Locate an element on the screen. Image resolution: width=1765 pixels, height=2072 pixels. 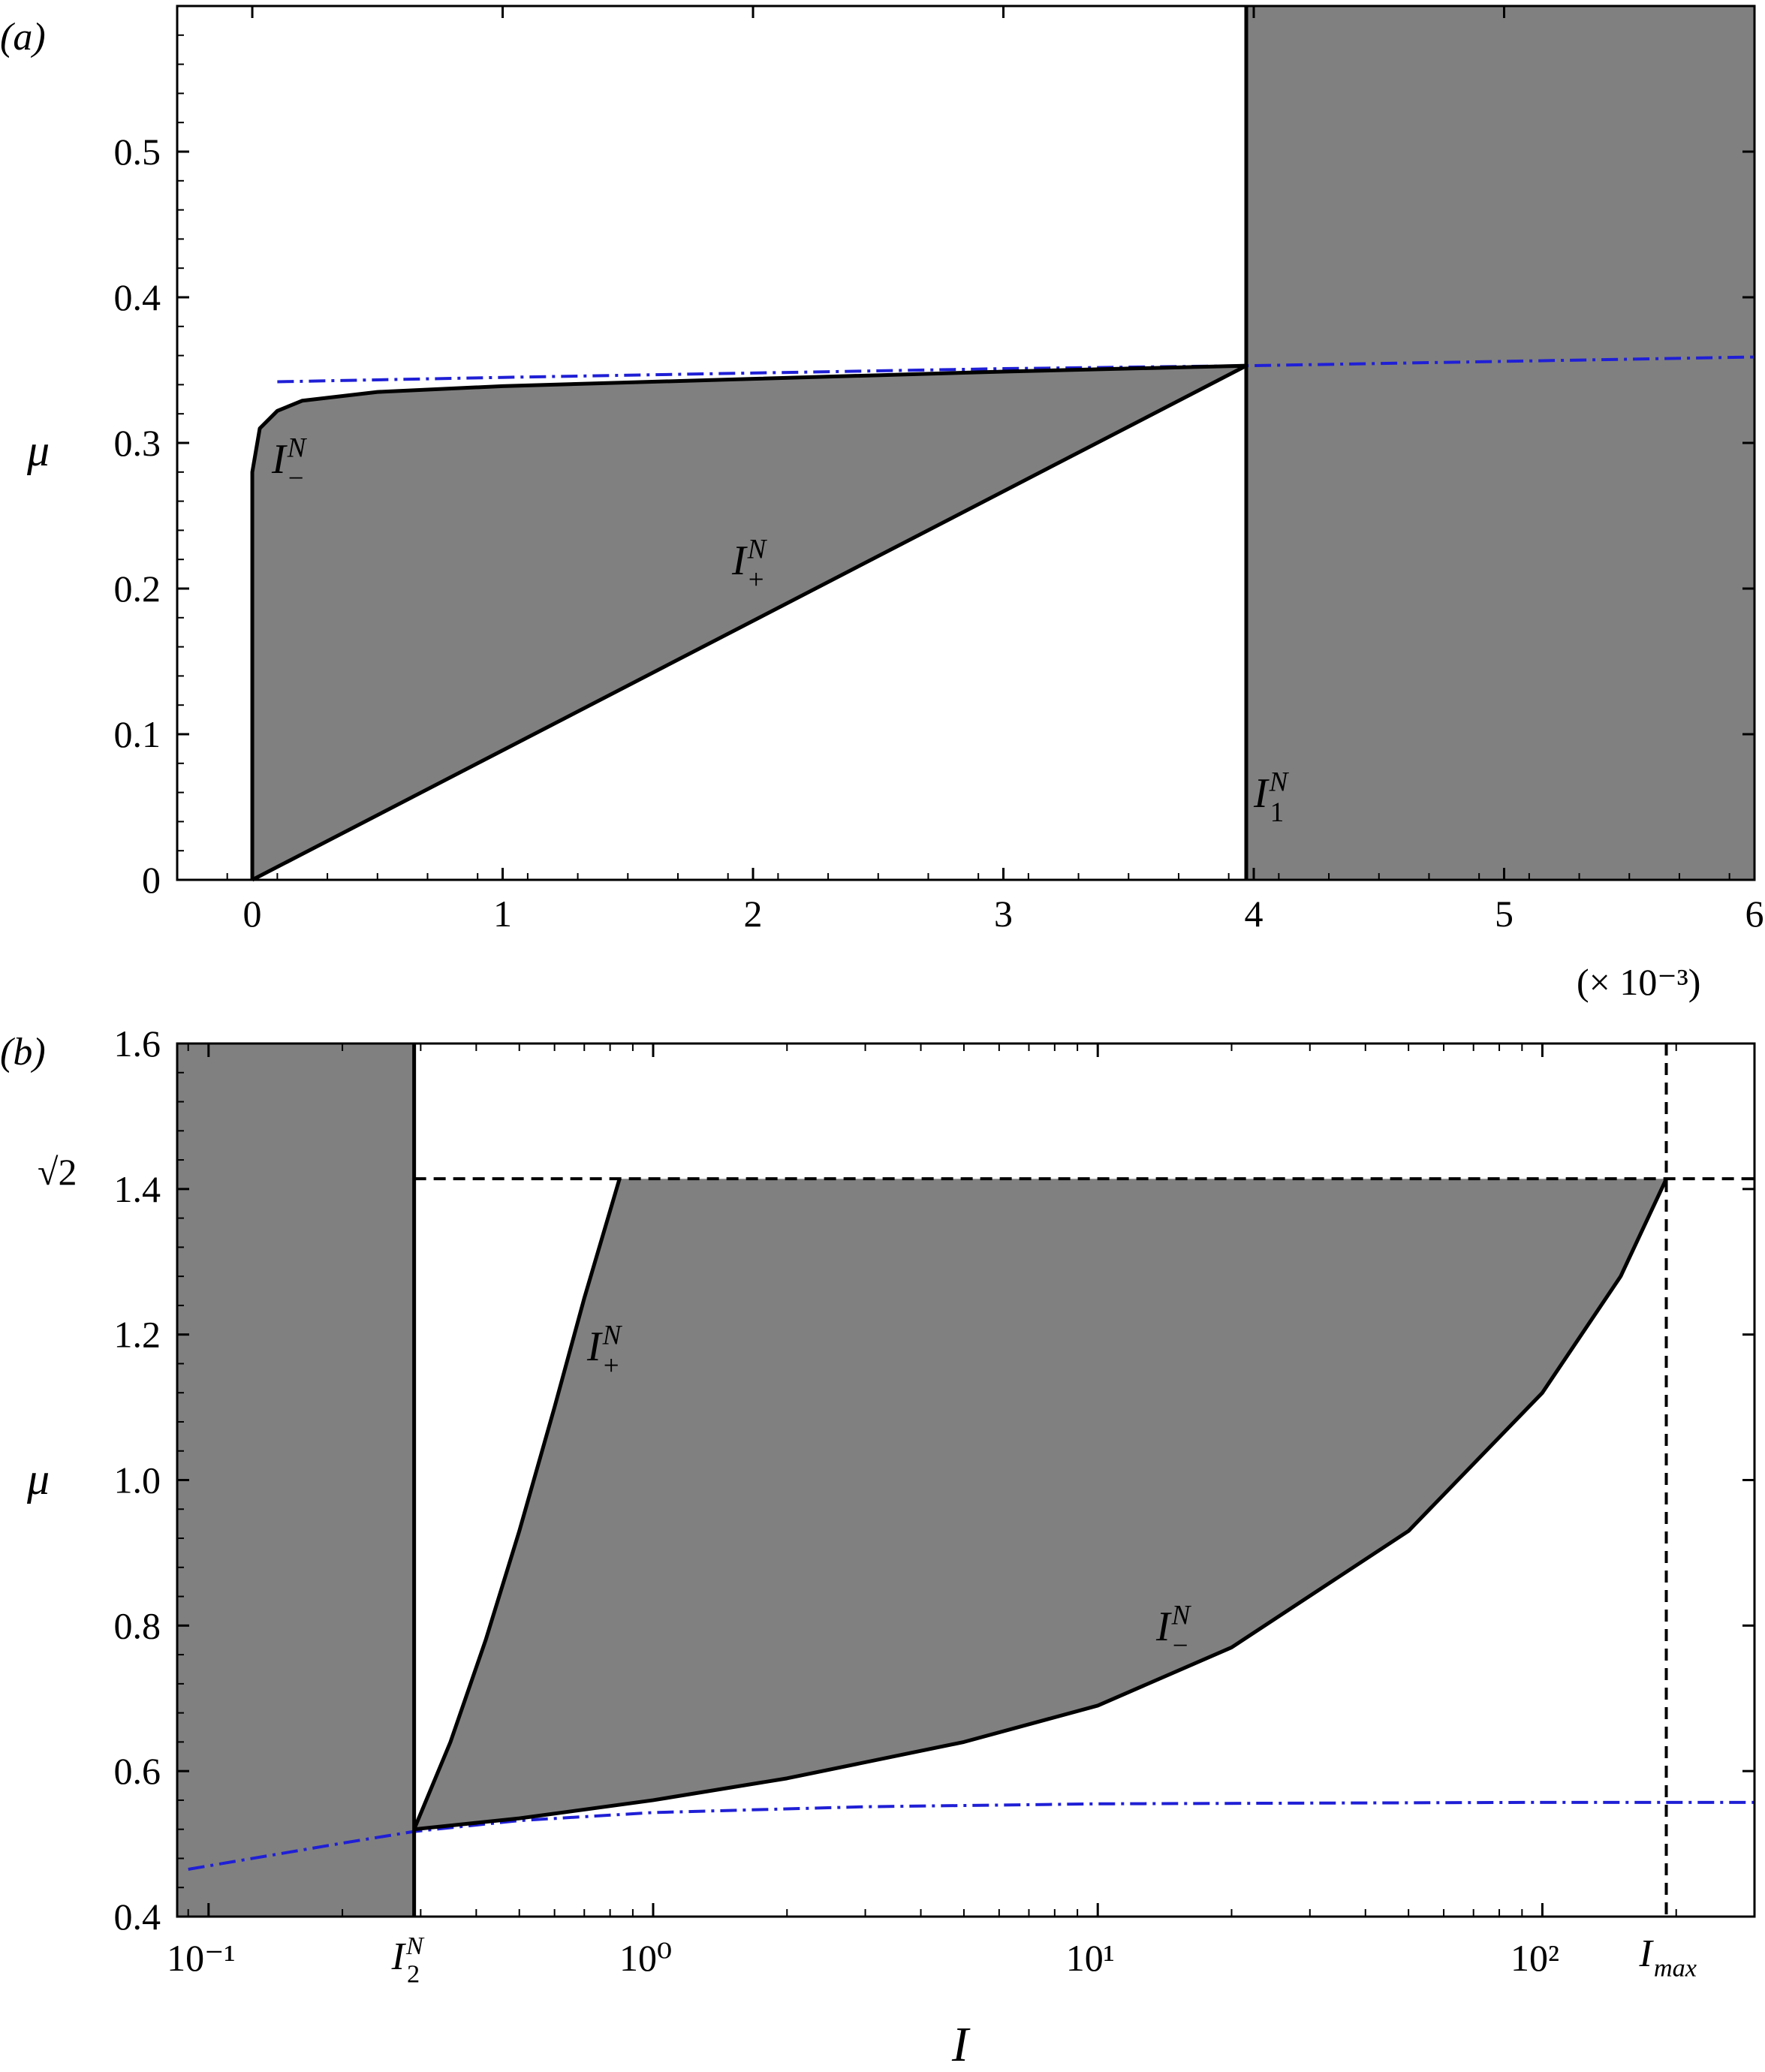
panel-b-shaded-region-left is located at coordinates (295, 1480).